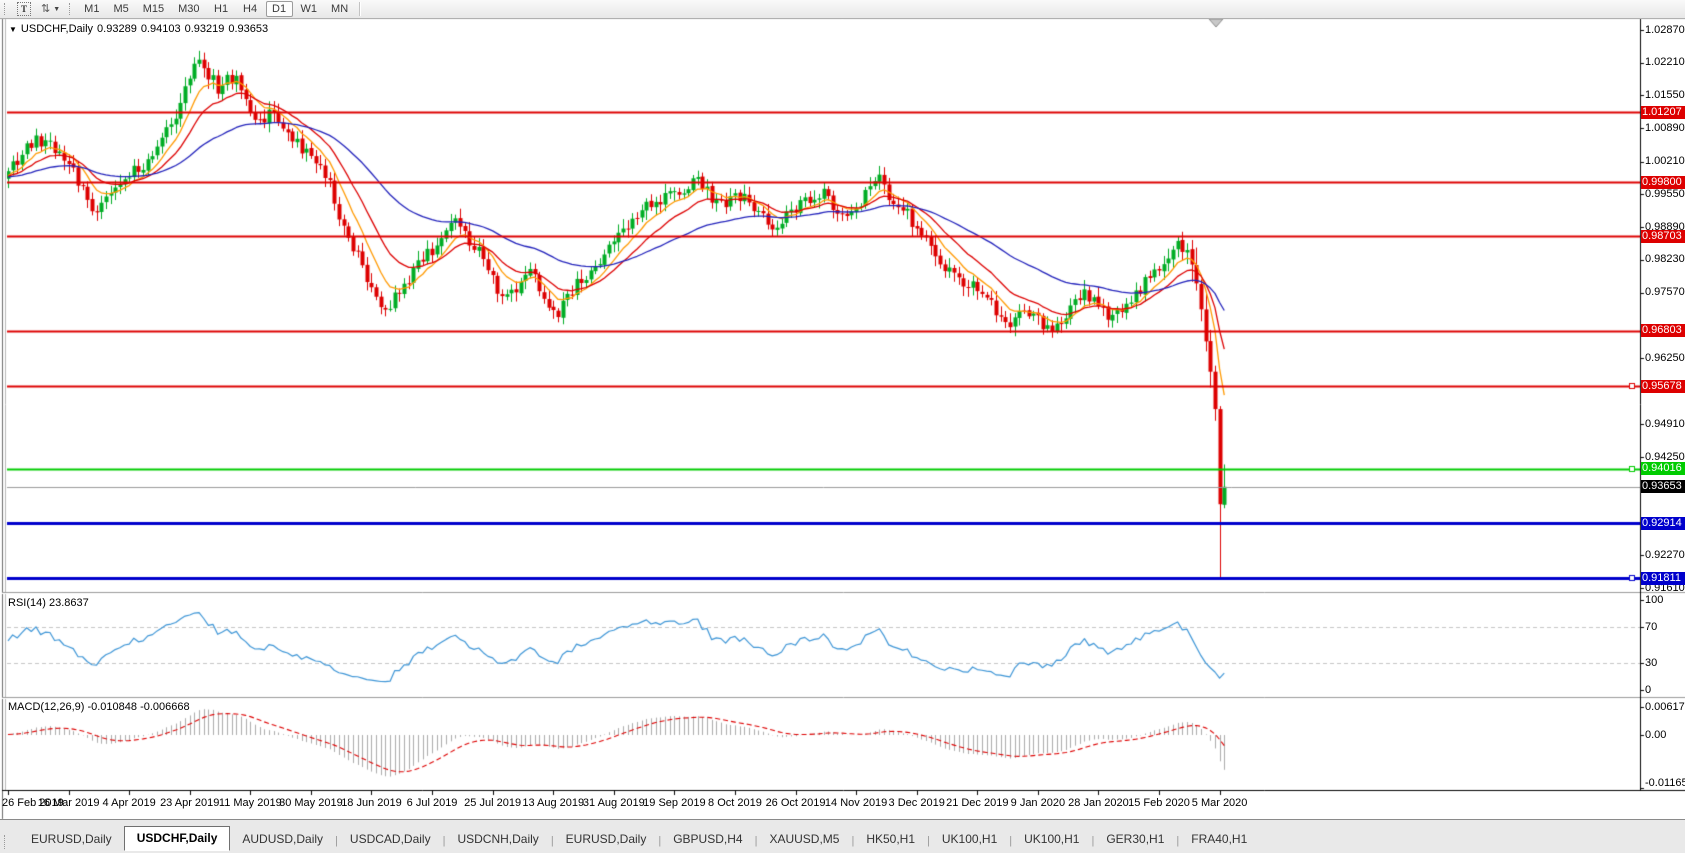 The width and height of the screenshot is (1685, 853). What do you see at coordinates (160, 29) in the screenshot?
I see `ohlc-high: 0.94103` at bounding box center [160, 29].